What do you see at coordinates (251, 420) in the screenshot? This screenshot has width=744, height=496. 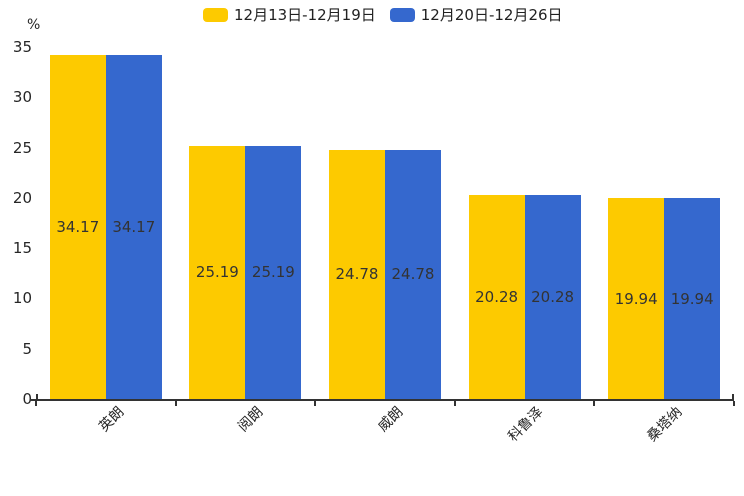 I see `x-category-label: 阅朗` at bounding box center [251, 420].